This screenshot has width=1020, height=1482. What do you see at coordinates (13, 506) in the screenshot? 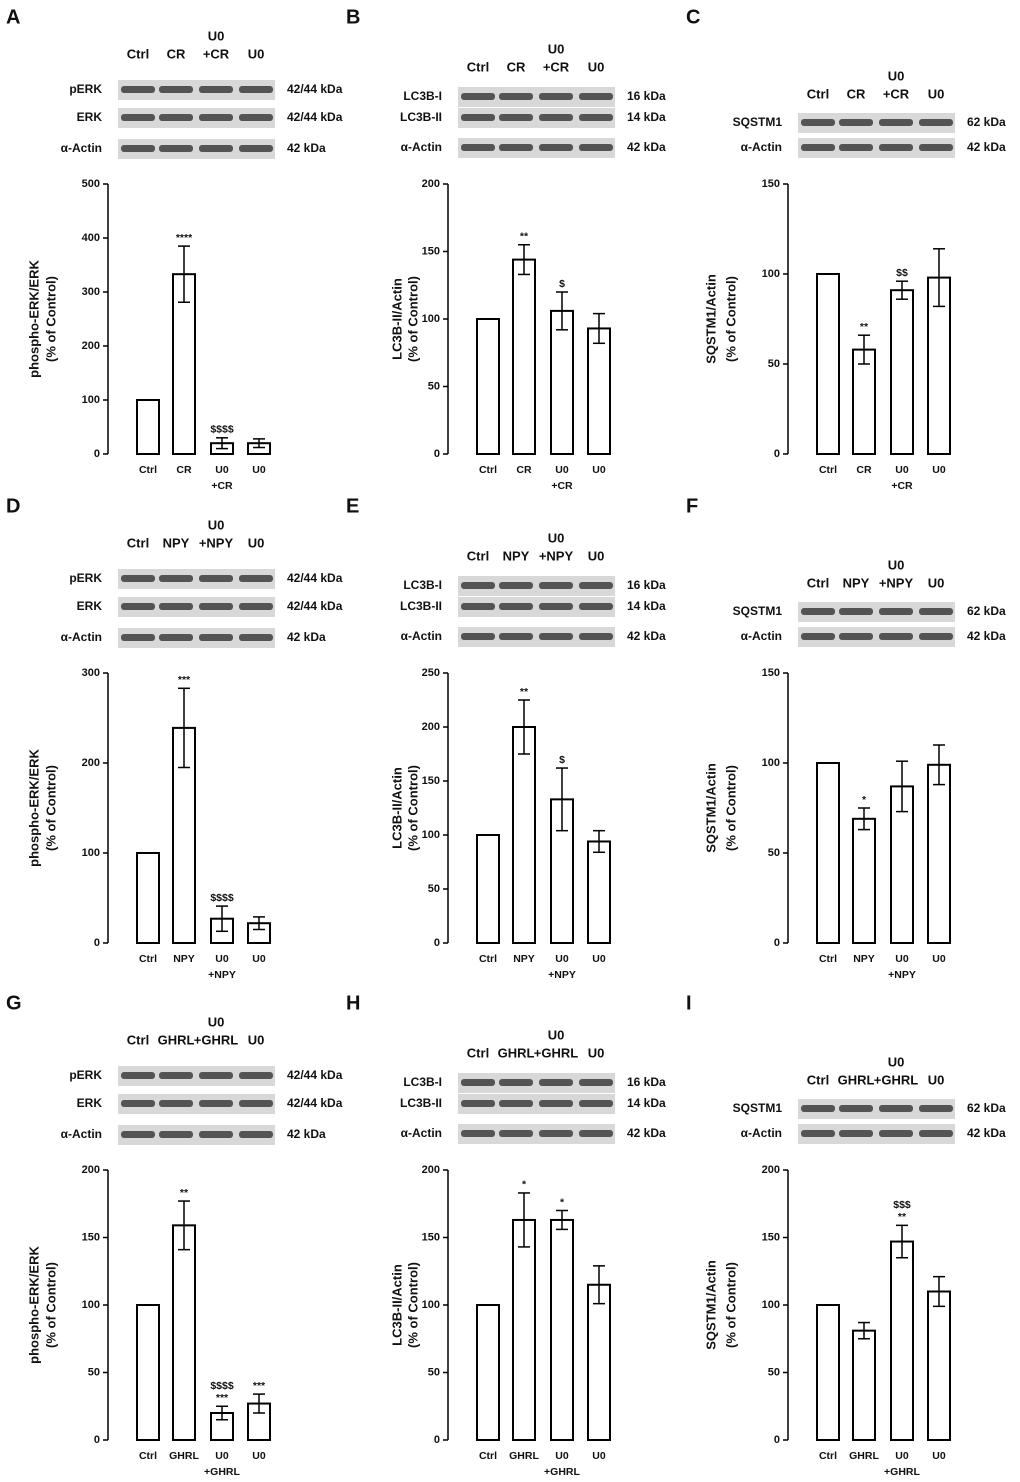
I see `panel-letter: D` at bounding box center [13, 506].